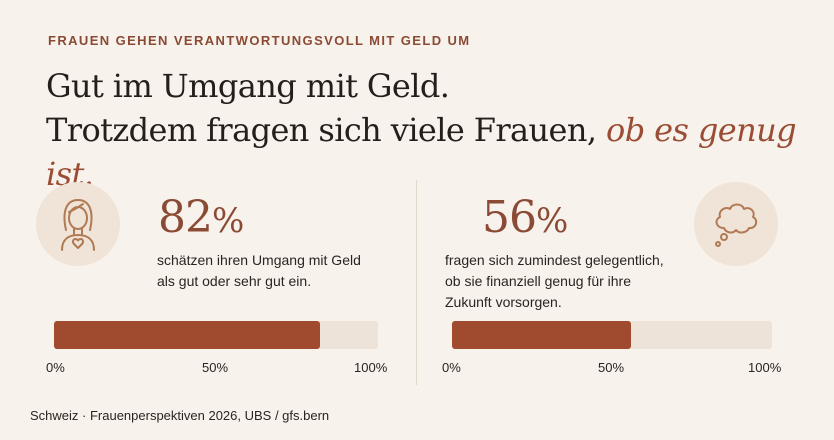 This screenshot has width=834, height=440. I want to click on tick-right-50: 50%, so click(611, 367).